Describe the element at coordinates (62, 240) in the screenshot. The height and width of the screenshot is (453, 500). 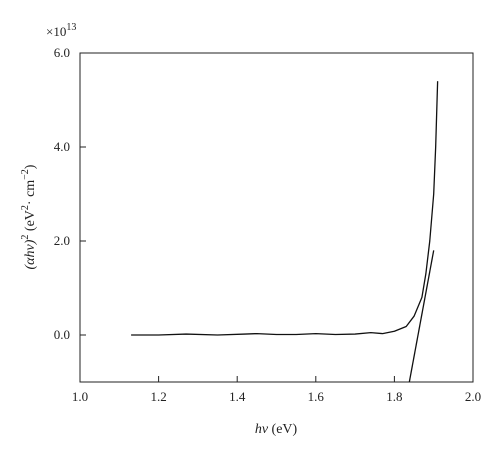
I see `y-tick-label: 2.0` at that location.